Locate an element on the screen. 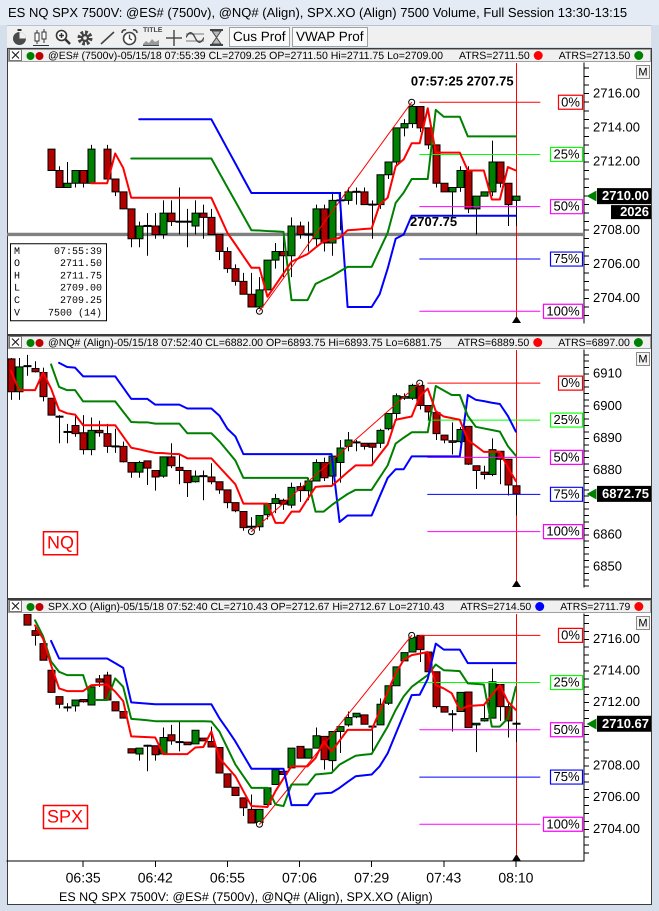 This screenshot has width=659, height=911. x-tick-label: 06:55 is located at coordinates (228, 877).